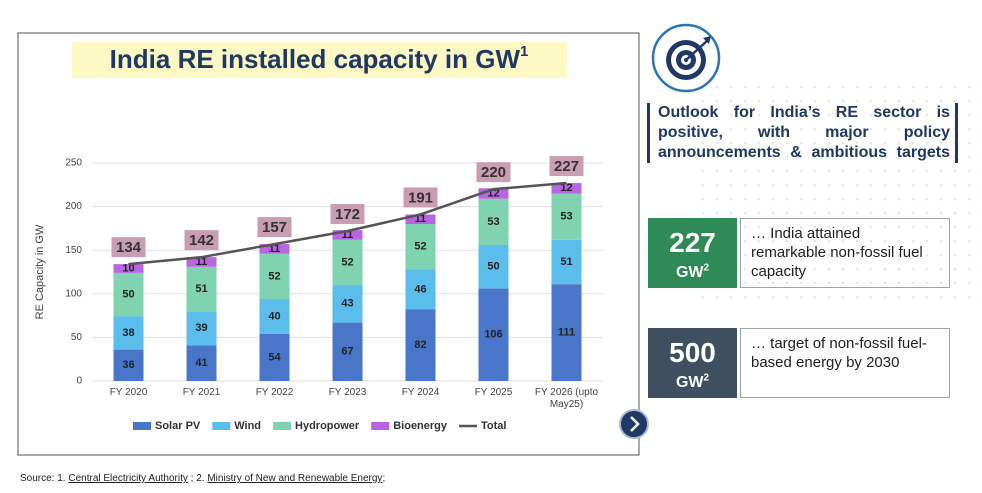 The height and width of the screenshot is (493, 982). I want to click on title-text: India RE installed capacity in GW, so click(315, 59).